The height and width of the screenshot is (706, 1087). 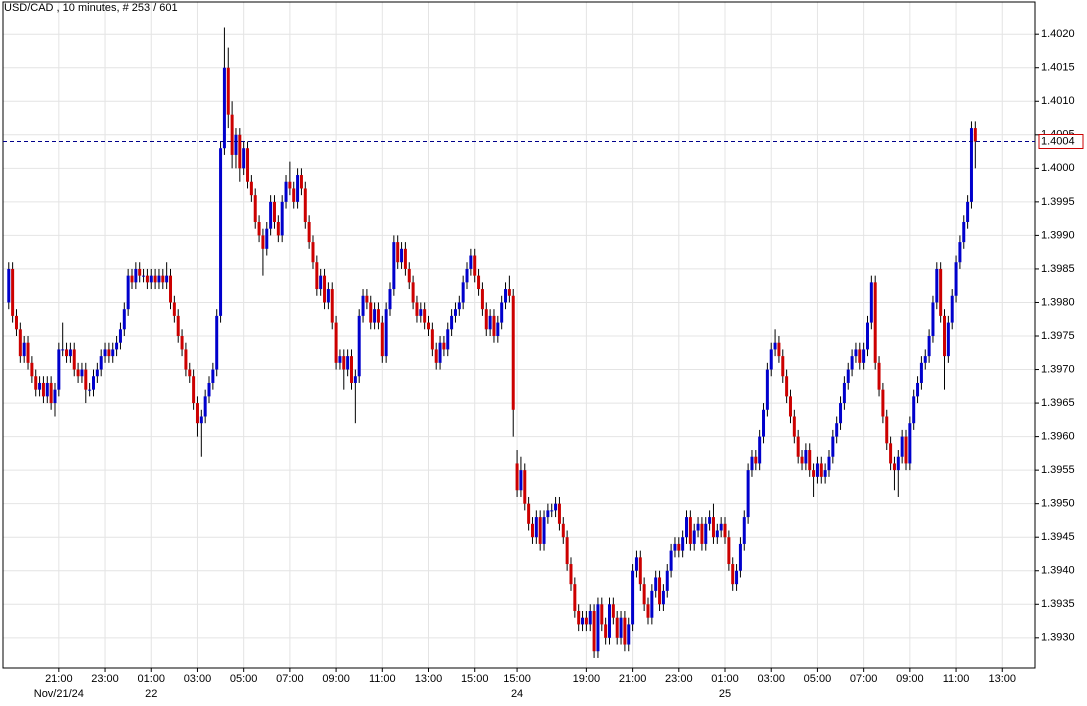 What do you see at coordinates (517, 679) in the screenshot?
I see `x-tick-label: 15:00` at bounding box center [517, 679].